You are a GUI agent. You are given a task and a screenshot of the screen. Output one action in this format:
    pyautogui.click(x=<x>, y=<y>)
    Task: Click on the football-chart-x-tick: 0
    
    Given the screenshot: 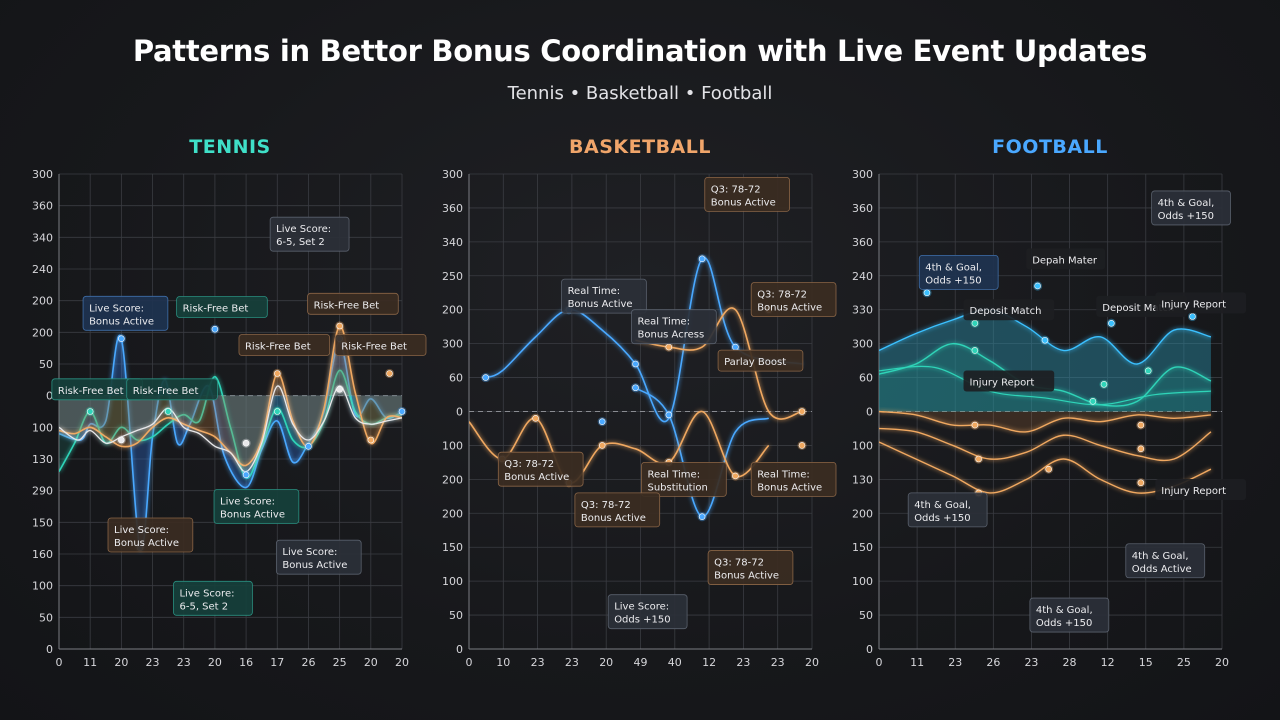 What is the action you would take?
    pyautogui.click(x=879, y=662)
    